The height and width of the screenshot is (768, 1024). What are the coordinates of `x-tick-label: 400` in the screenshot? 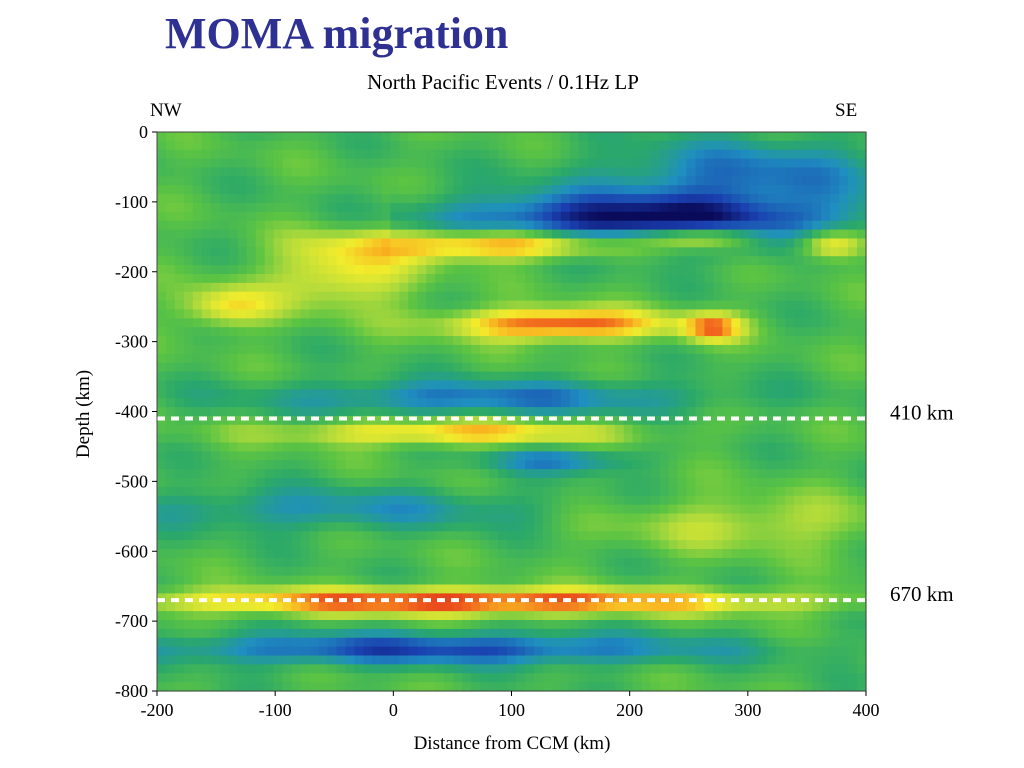 It's located at (866, 710).